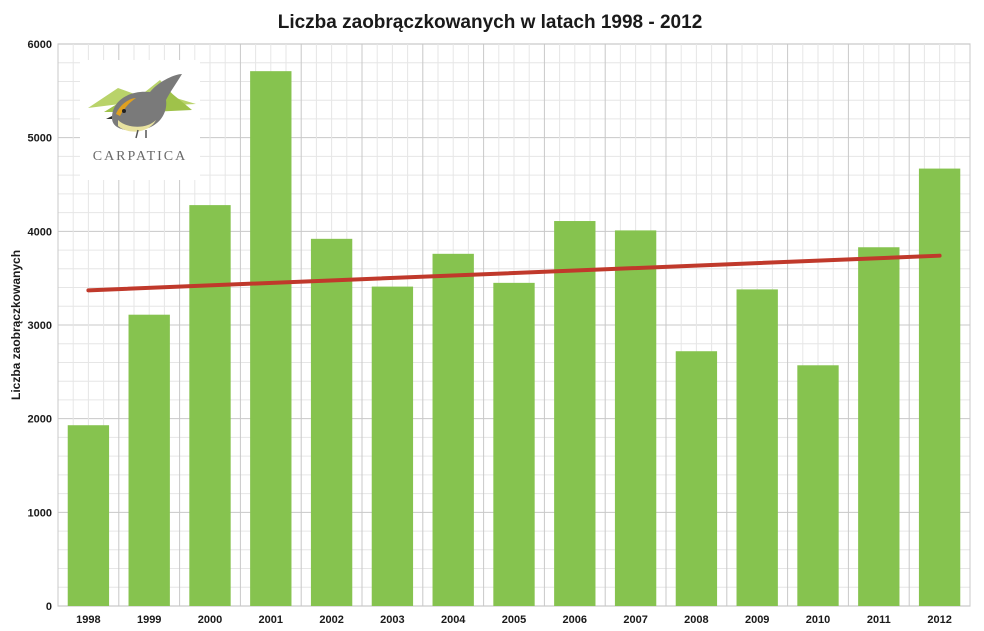 This screenshot has width=984, height=631. I want to click on y-tick-label: 3000, so click(40, 326).